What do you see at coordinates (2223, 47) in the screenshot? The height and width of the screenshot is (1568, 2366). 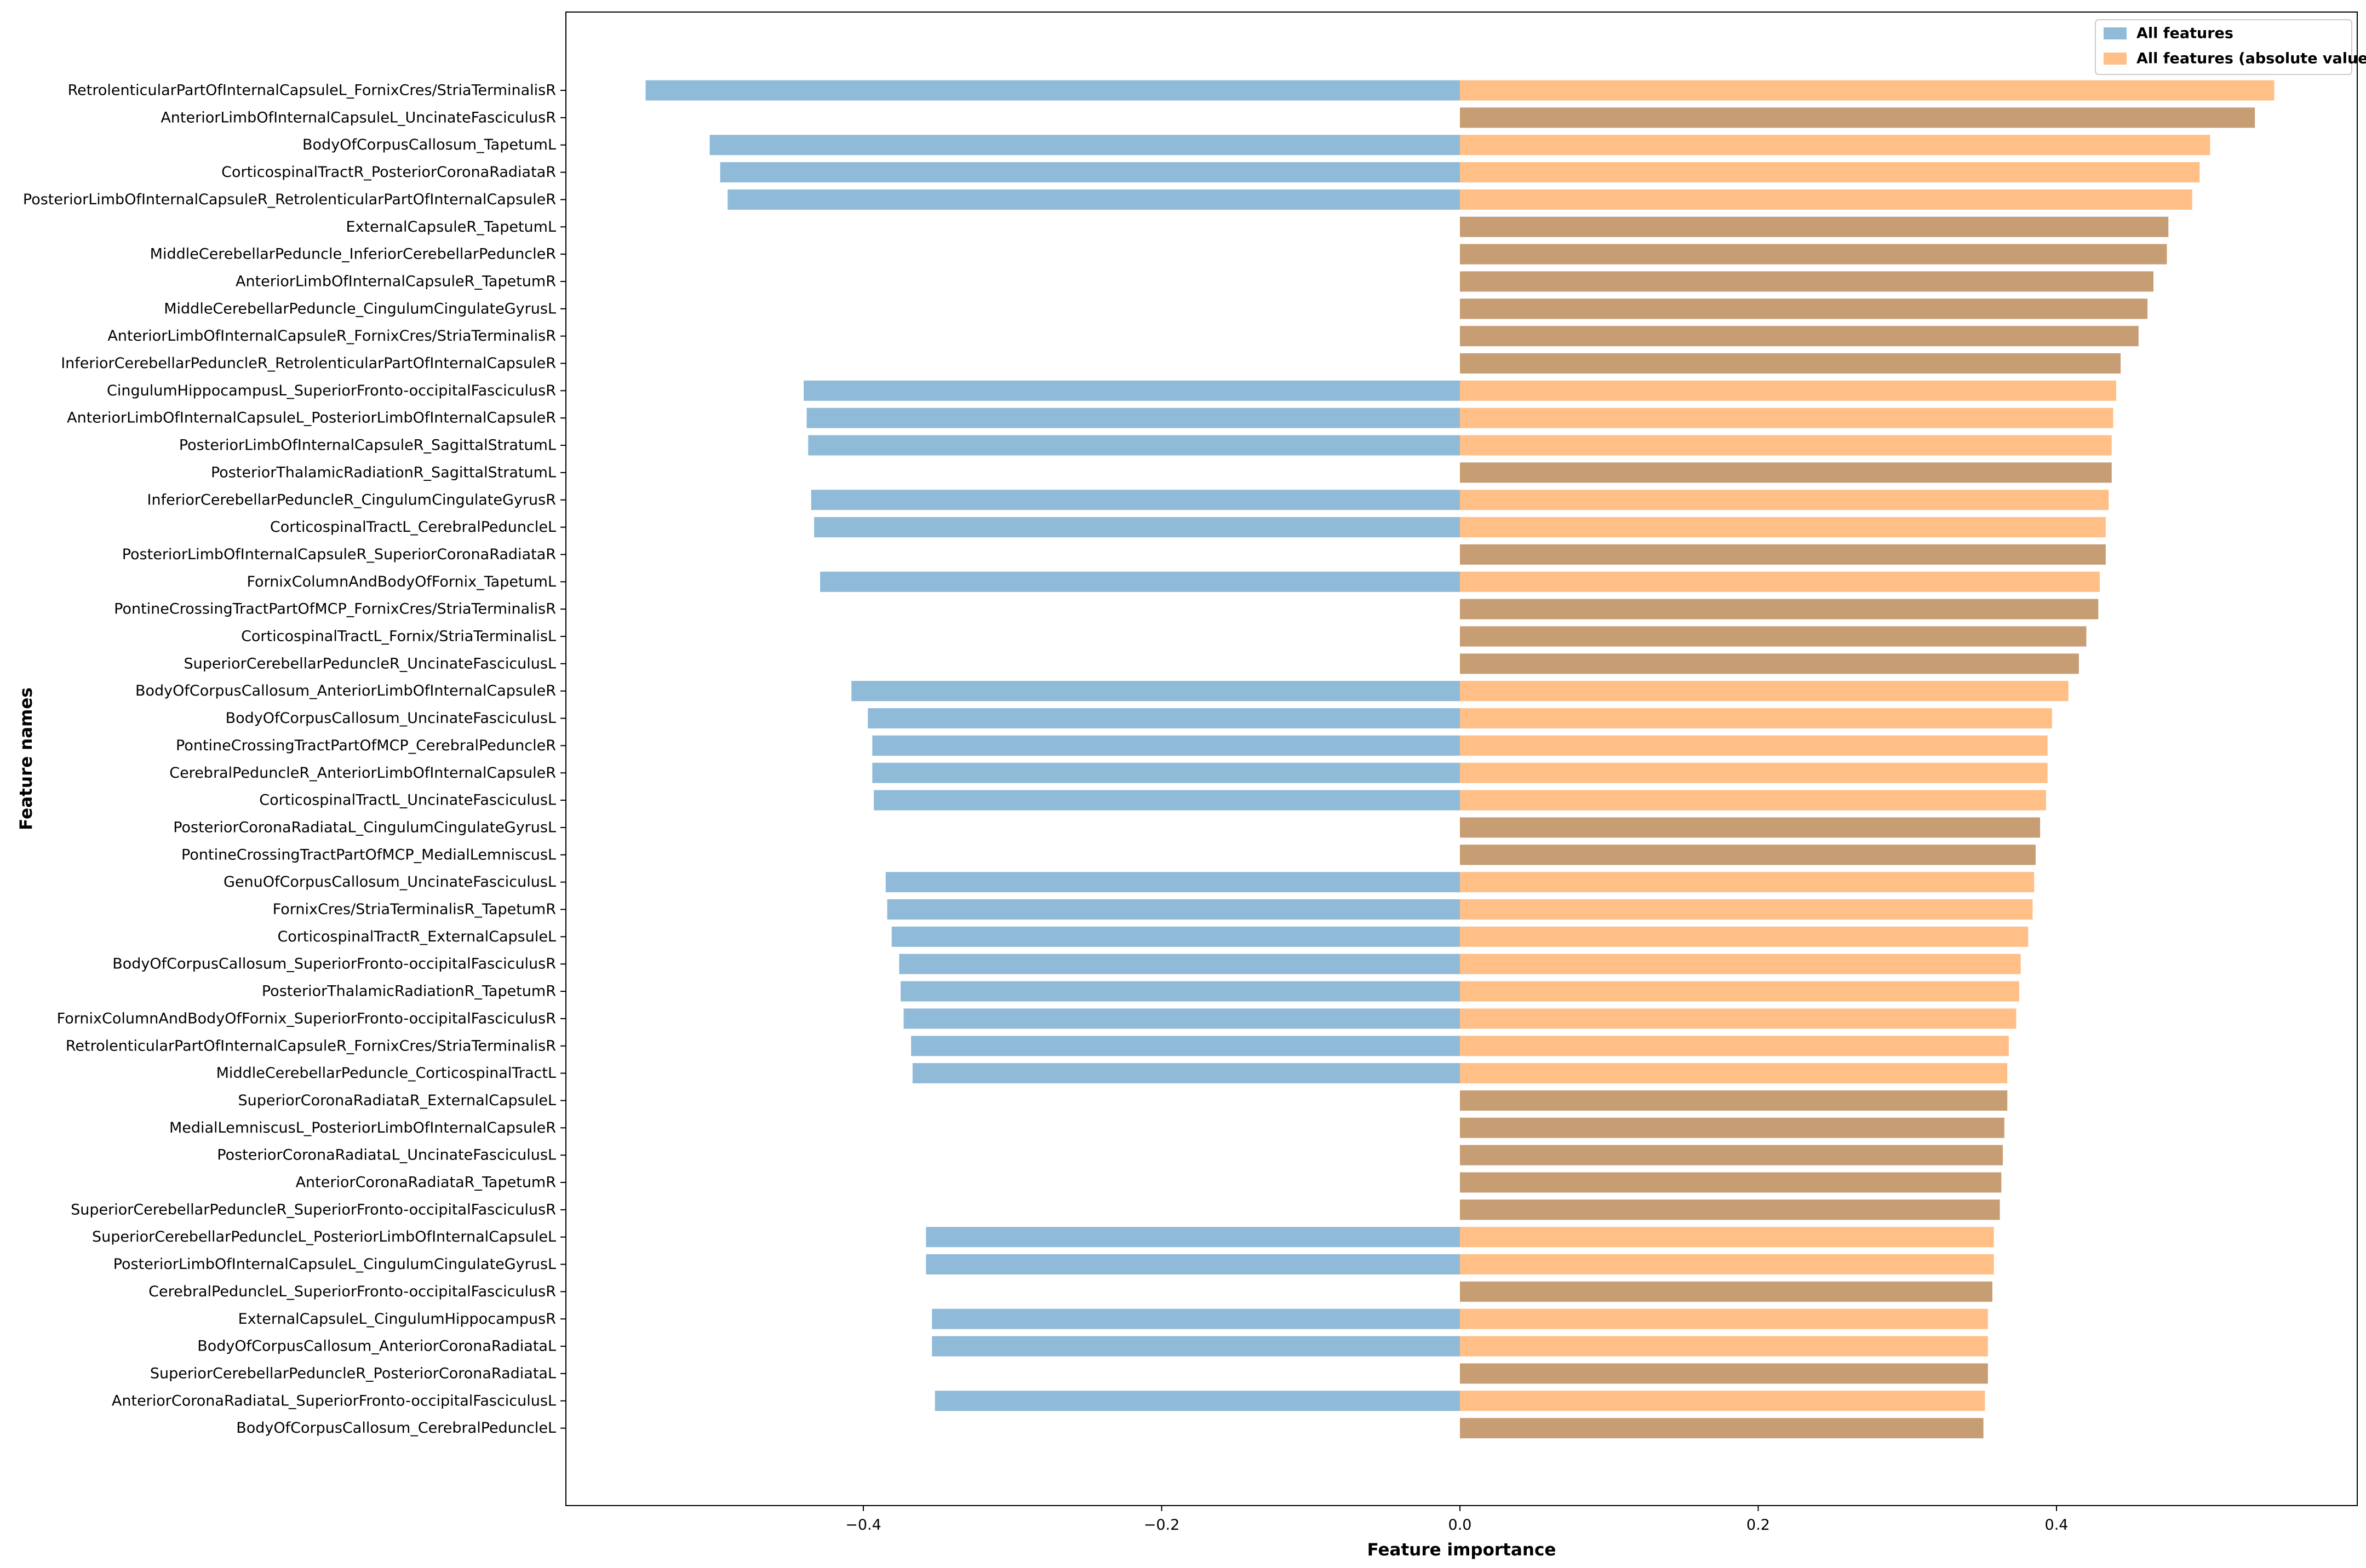 I see `legend-box` at bounding box center [2223, 47].